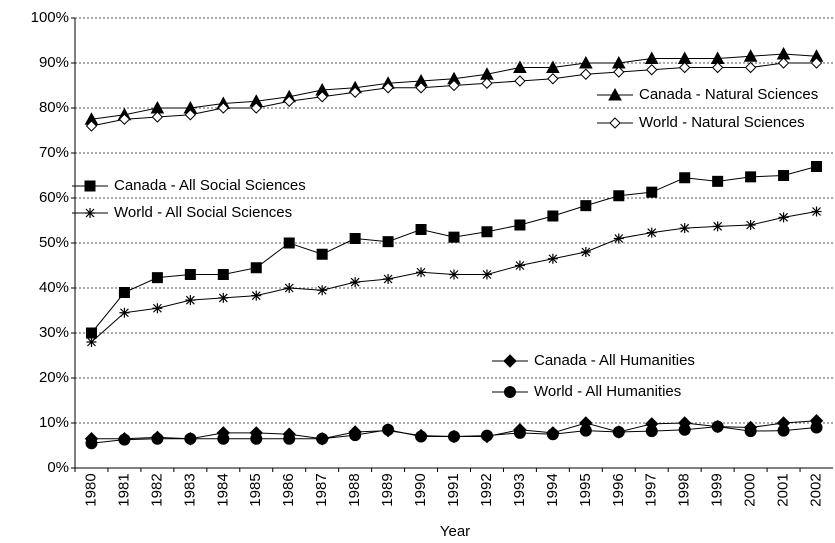  What do you see at coordinates (54, 377) in the screenshot?
I see `y-tick-label: 20%` at bounding box center [54, 377].